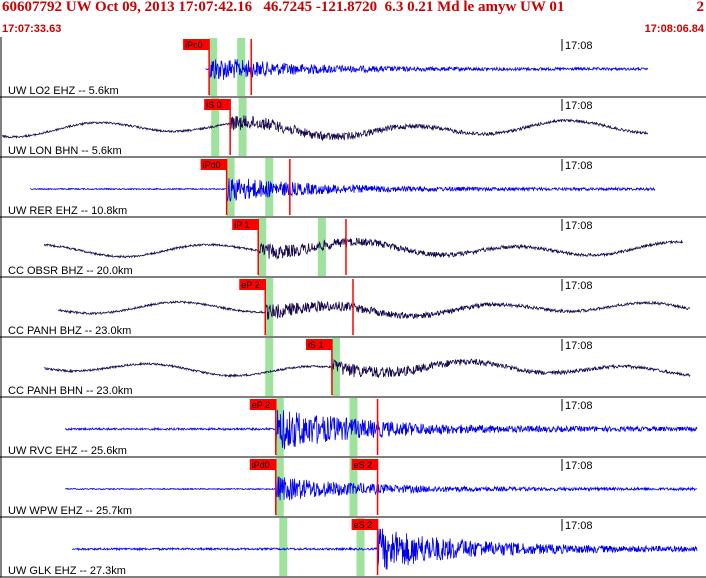 The height and width of the screenshot is (578, 706). I want to click on pick-label: iS 1, so click(316, 345).